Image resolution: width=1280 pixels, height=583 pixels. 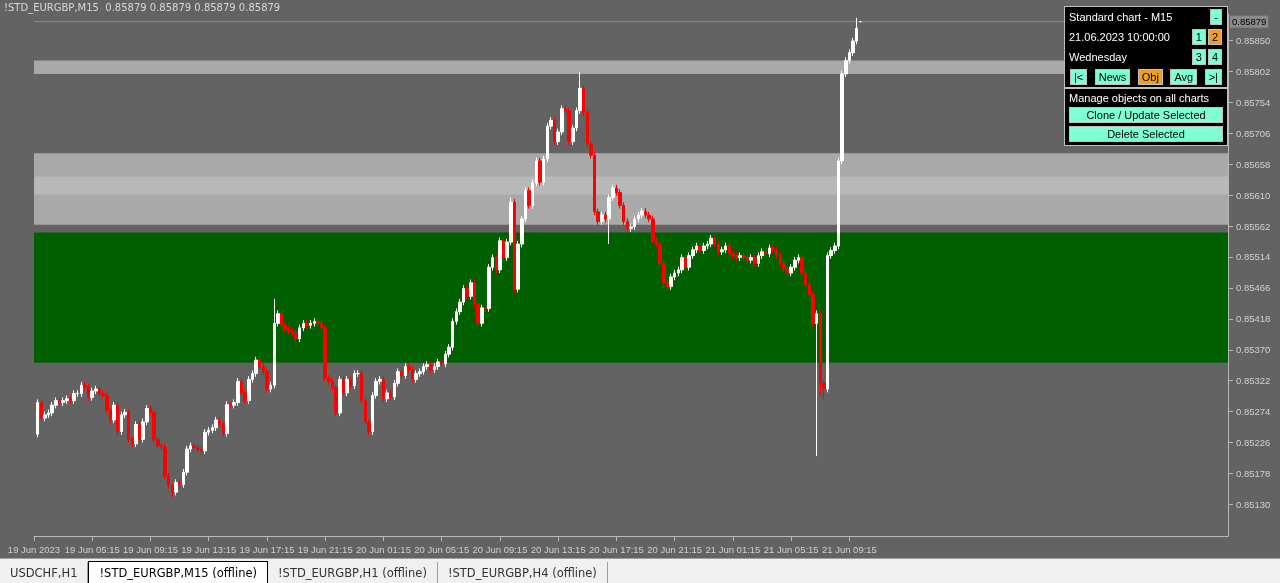 I want to click on annotation: Standard chart - M15, so click(x=1121, y=17).